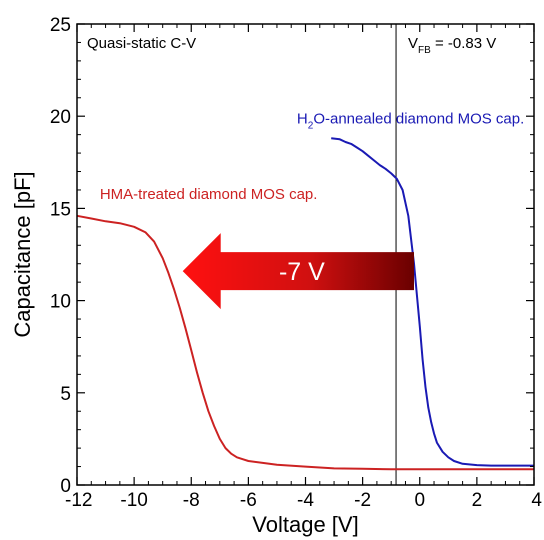 Image resolution: width=544 pixels, height=540 pixels. I want to click on shift-arrow-group, so click(298, 271).